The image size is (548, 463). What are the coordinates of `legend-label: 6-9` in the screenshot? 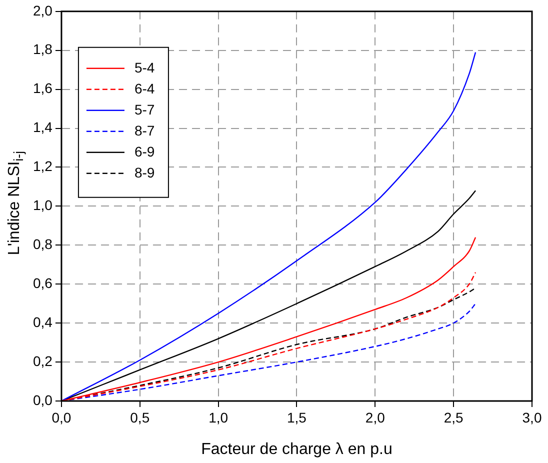 It's located at (144, 151).